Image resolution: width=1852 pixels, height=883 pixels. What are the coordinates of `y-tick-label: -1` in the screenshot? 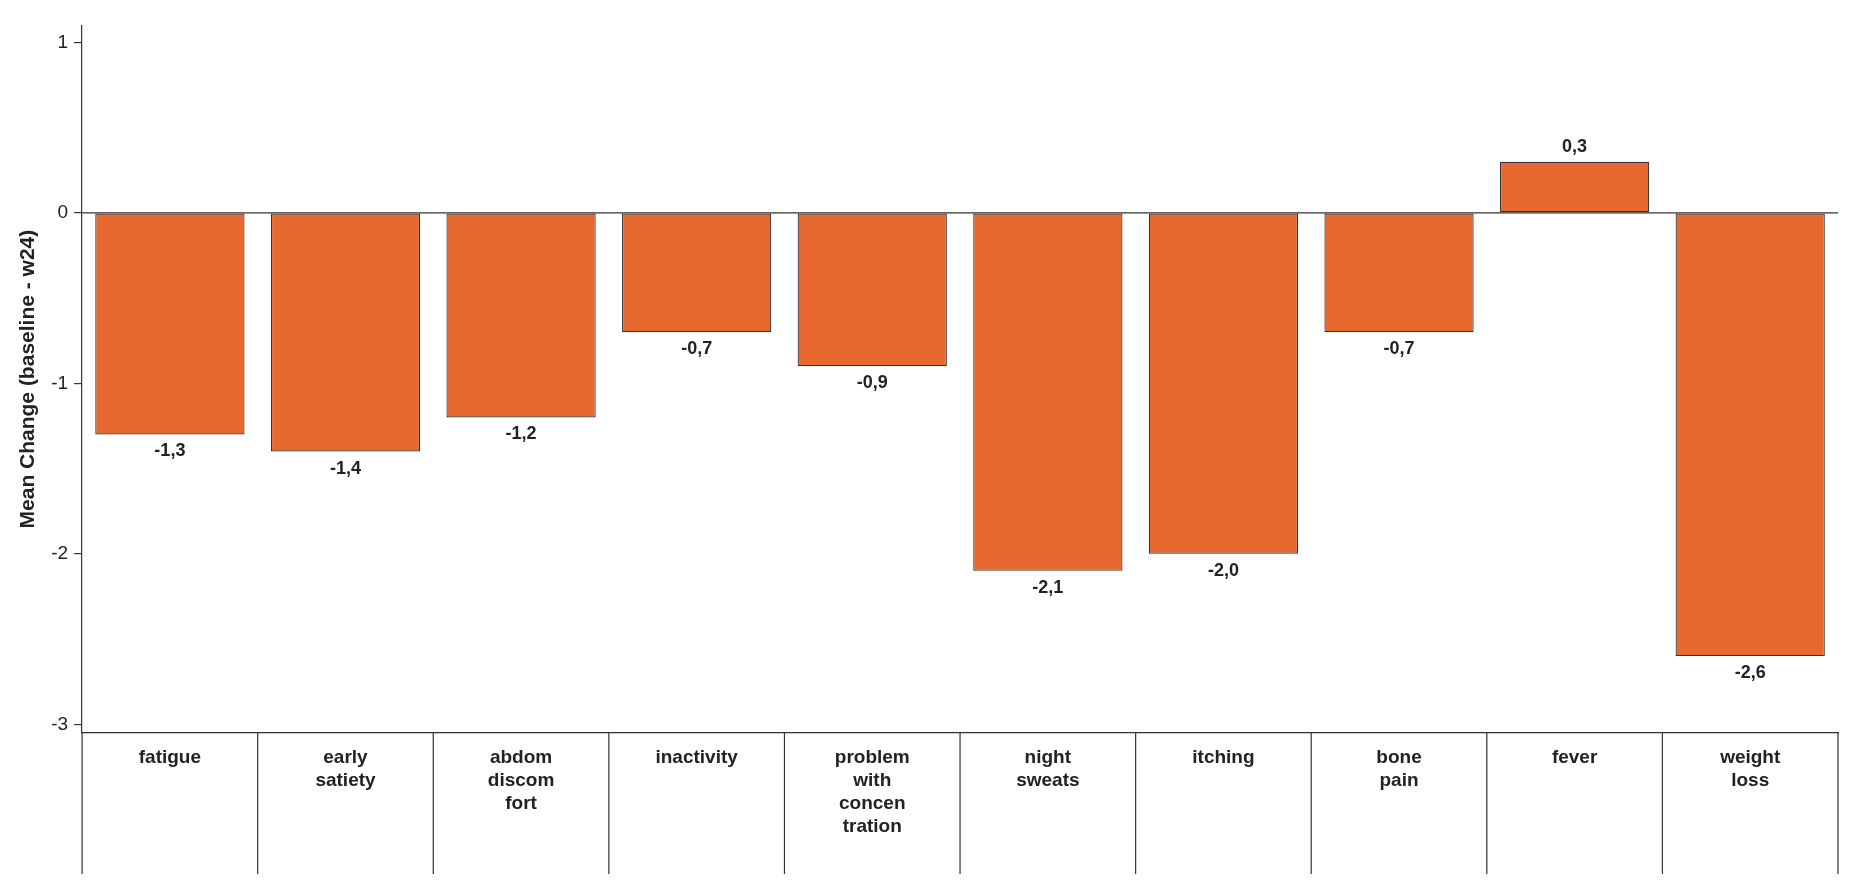 It's located at (60, 382).